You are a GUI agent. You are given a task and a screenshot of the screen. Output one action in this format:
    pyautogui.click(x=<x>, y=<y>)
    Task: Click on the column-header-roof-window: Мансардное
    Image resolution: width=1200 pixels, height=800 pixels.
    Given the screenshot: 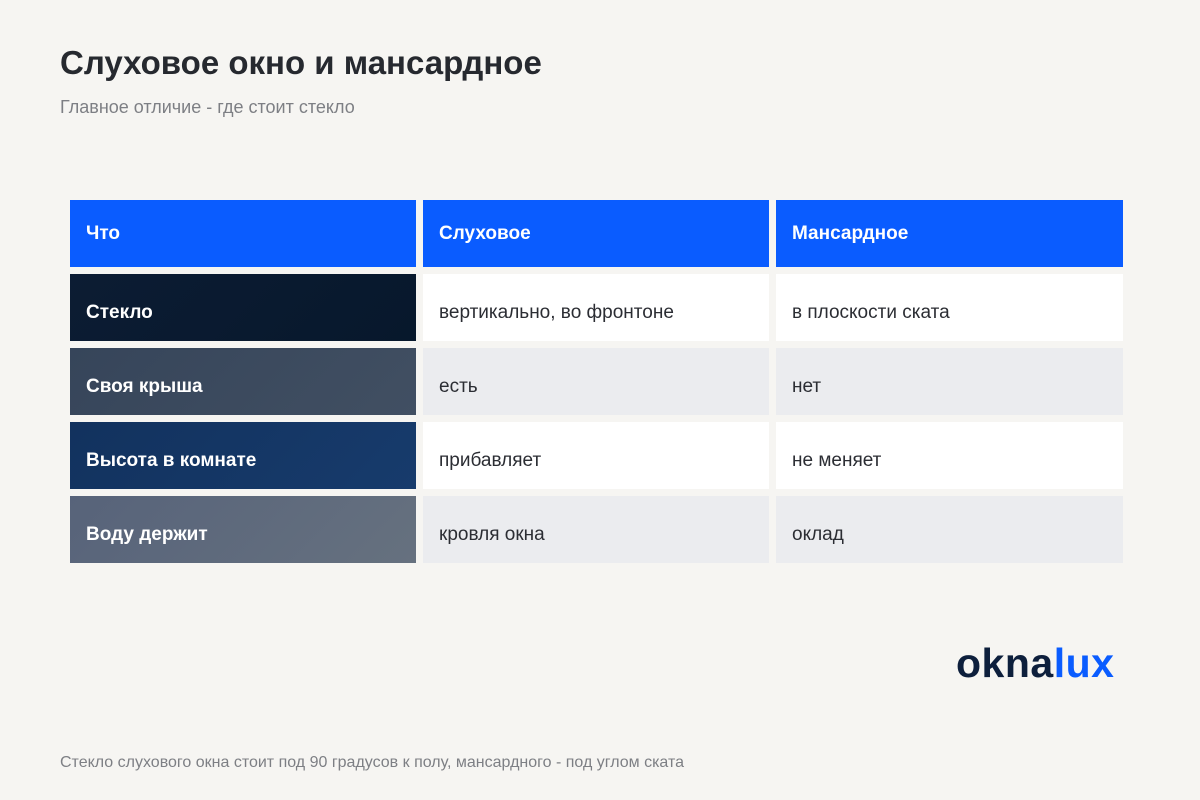 What is the action you would take?
    pyautogui.click(x=949, y=233)
    